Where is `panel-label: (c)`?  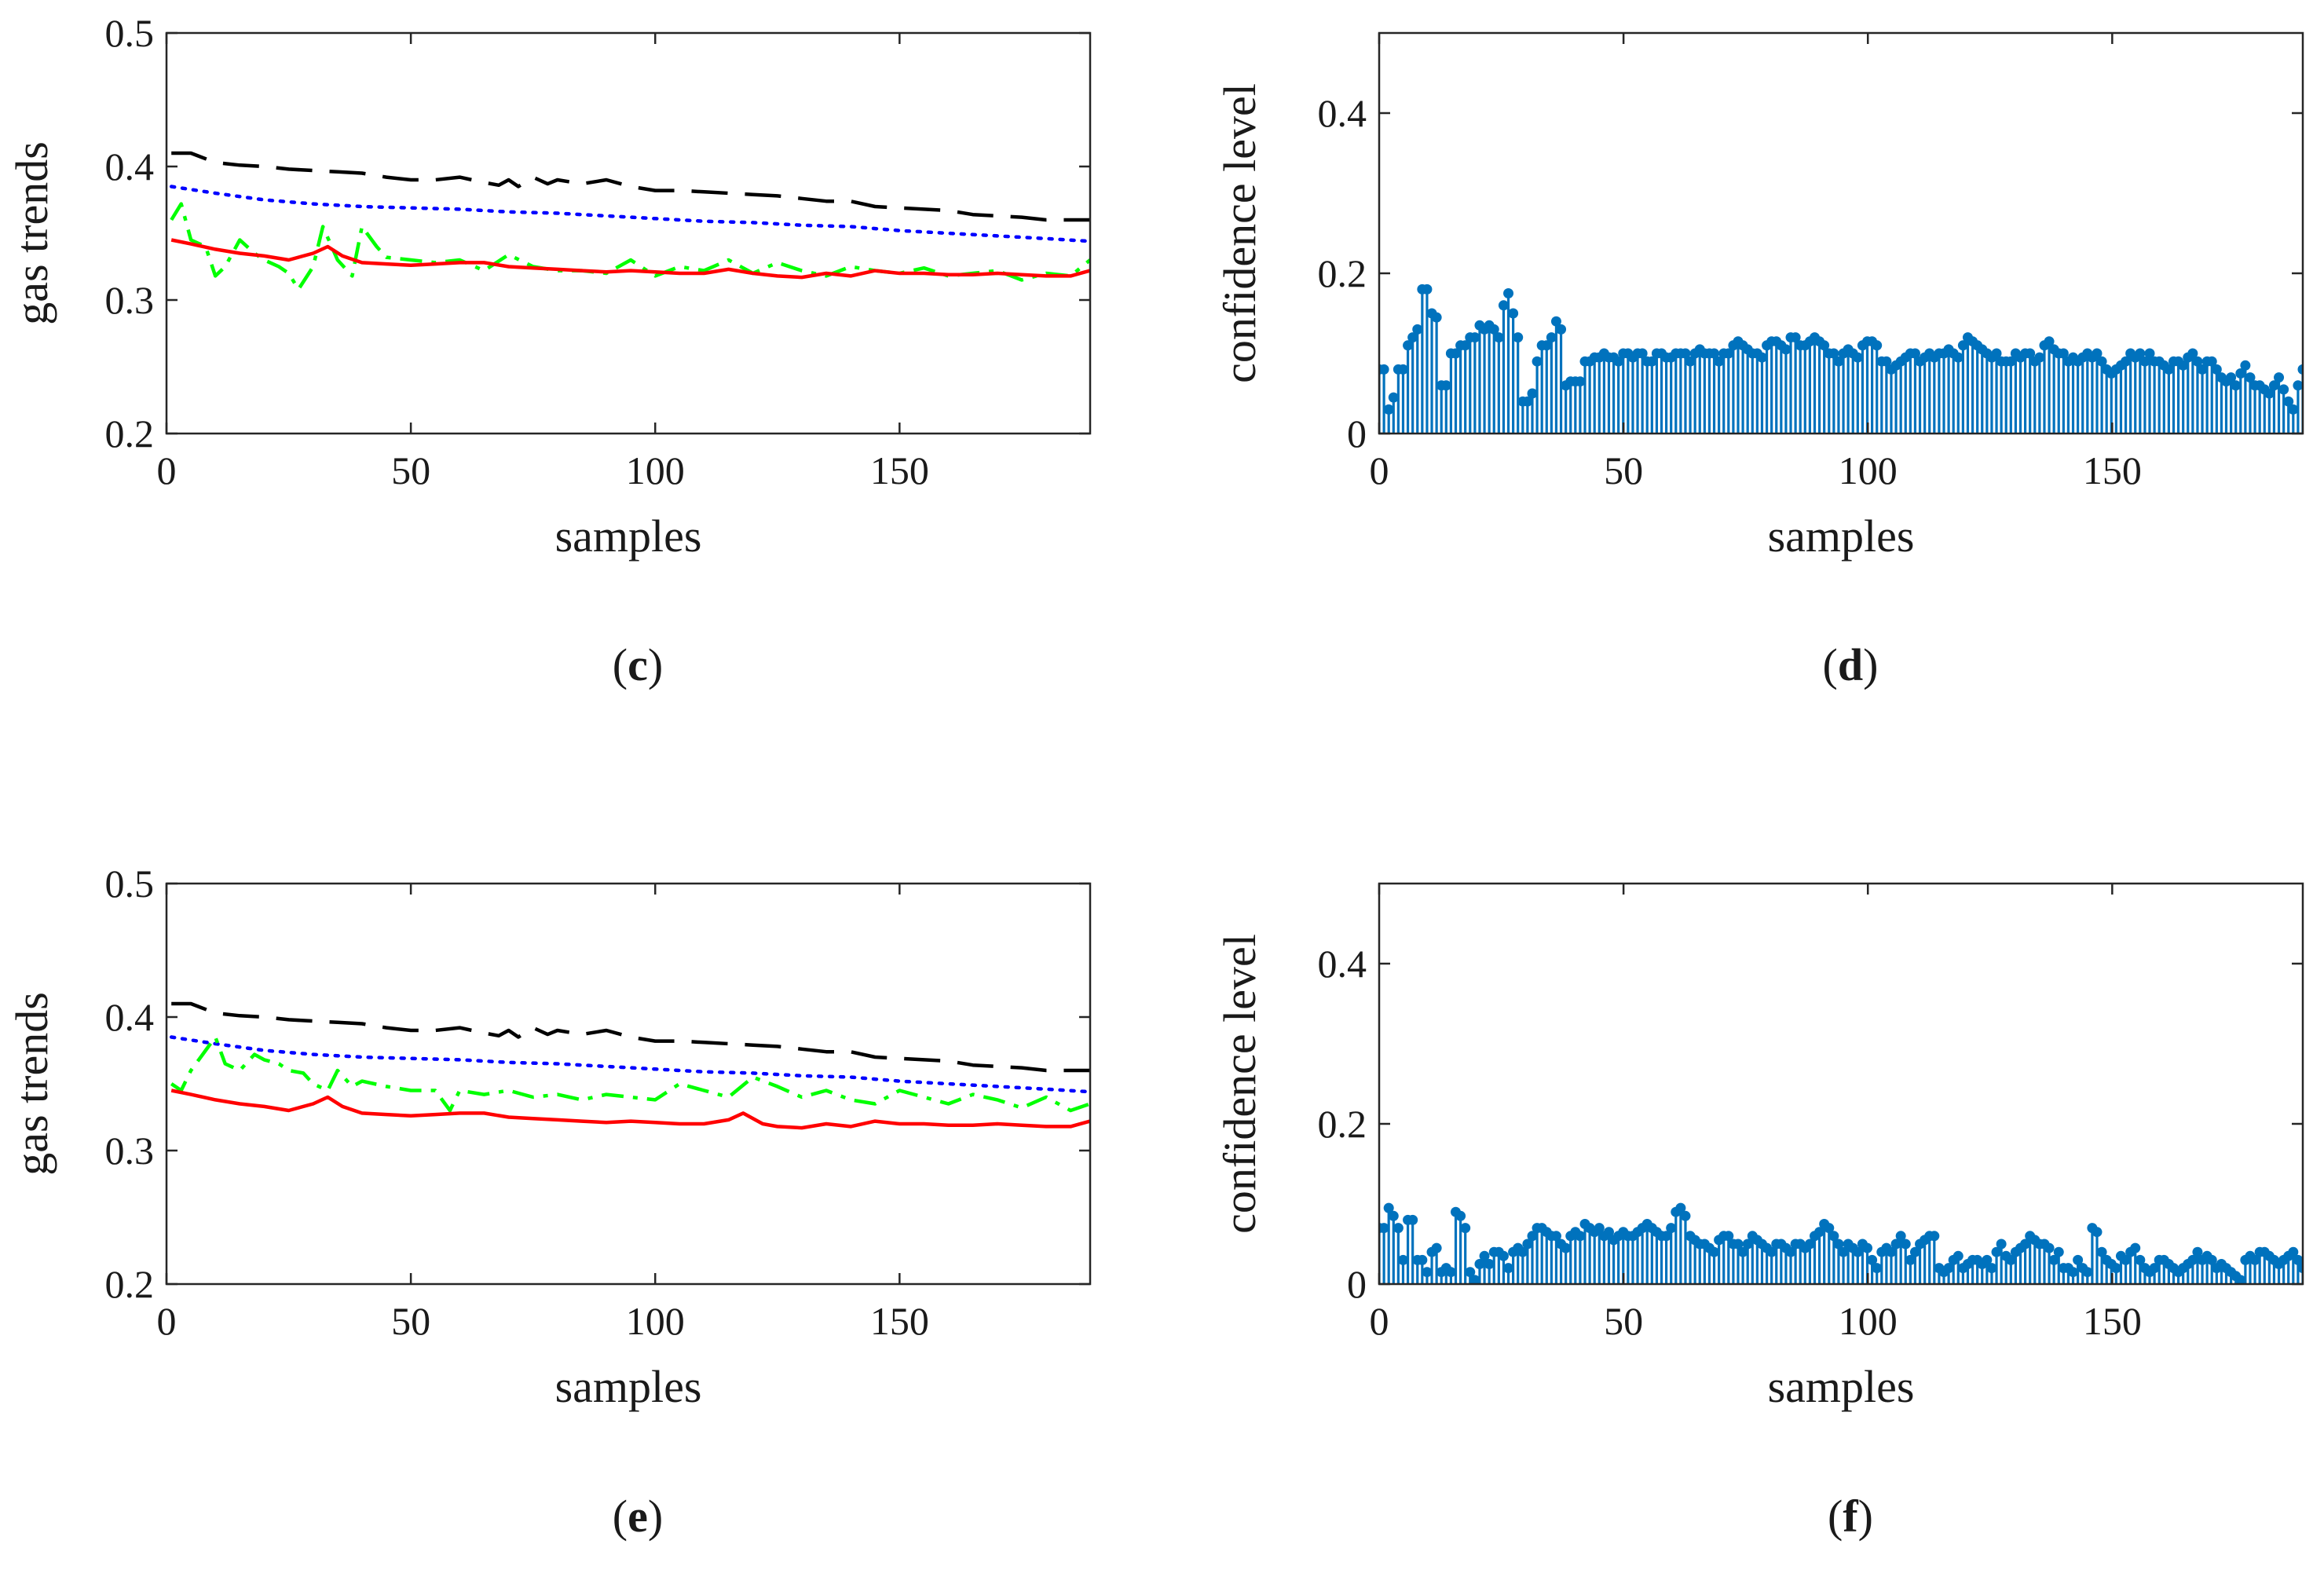 panel-label: (c) is located at coordinates (638, 664).